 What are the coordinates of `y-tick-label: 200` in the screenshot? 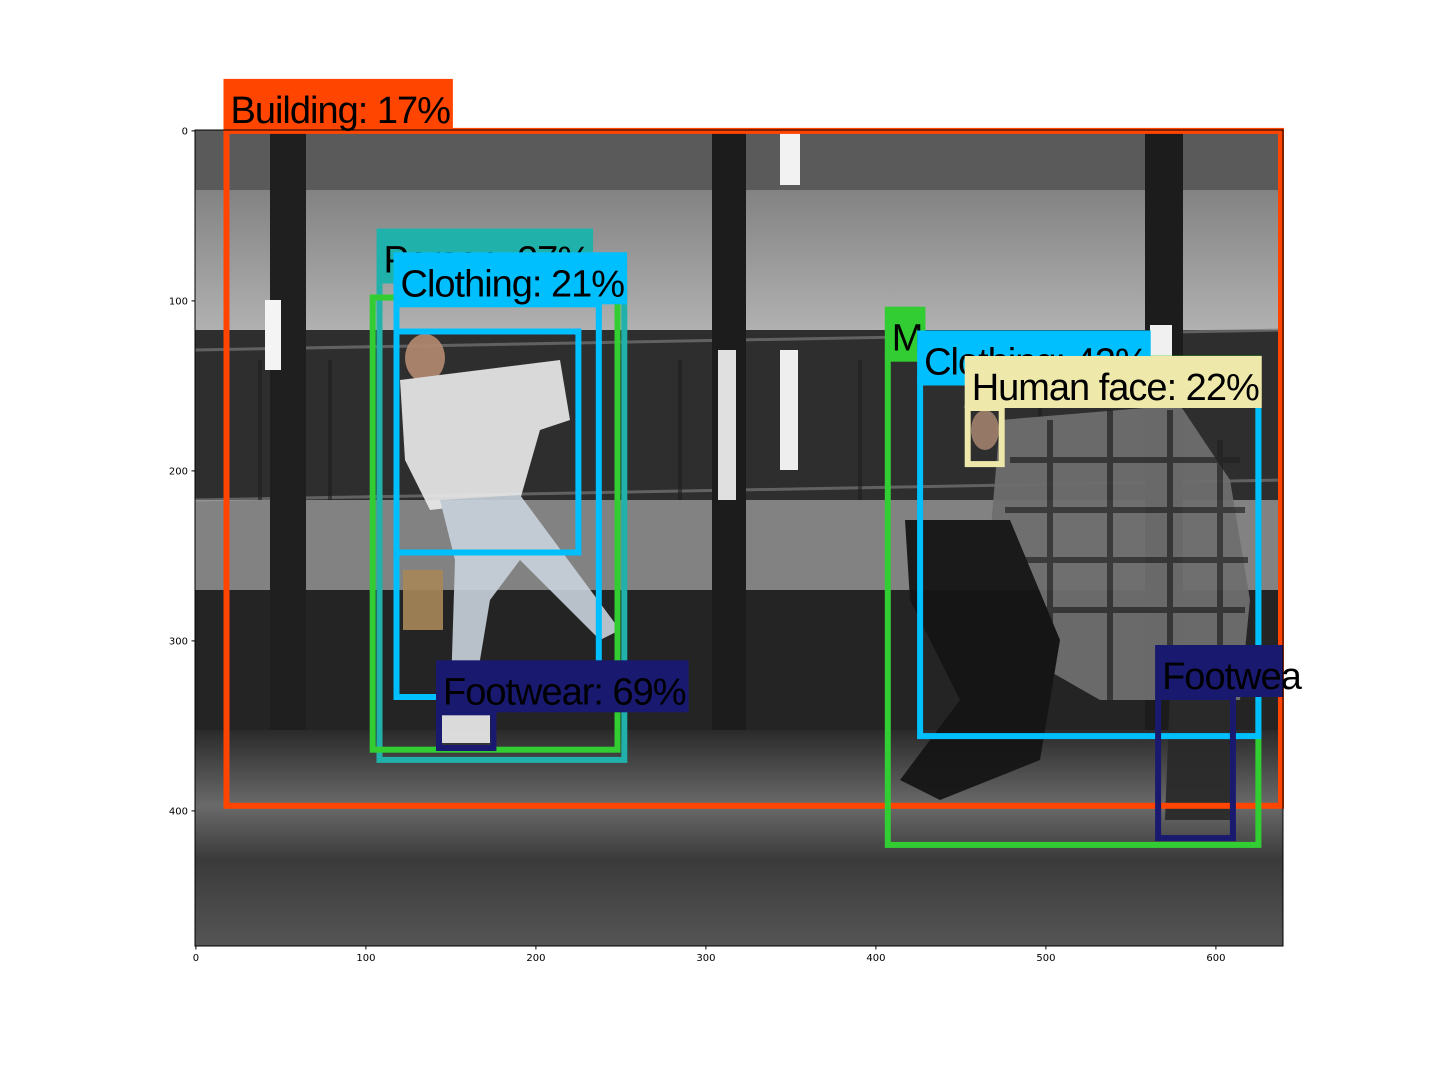 It's located at (178, 472).